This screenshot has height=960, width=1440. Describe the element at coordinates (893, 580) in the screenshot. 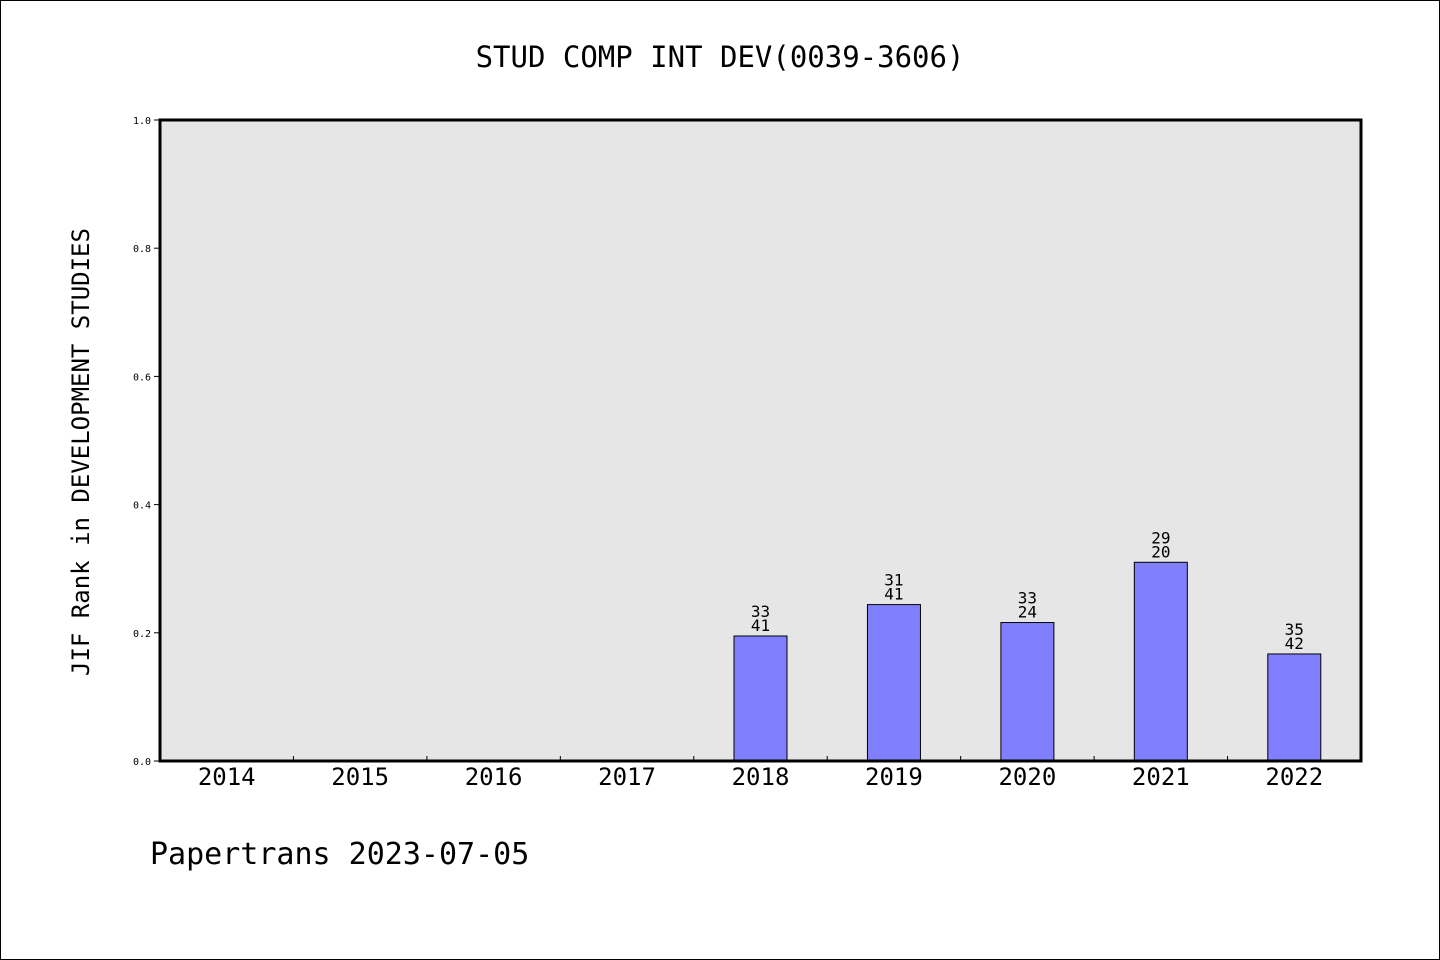

I see `bar-label-top: 31` at that location.